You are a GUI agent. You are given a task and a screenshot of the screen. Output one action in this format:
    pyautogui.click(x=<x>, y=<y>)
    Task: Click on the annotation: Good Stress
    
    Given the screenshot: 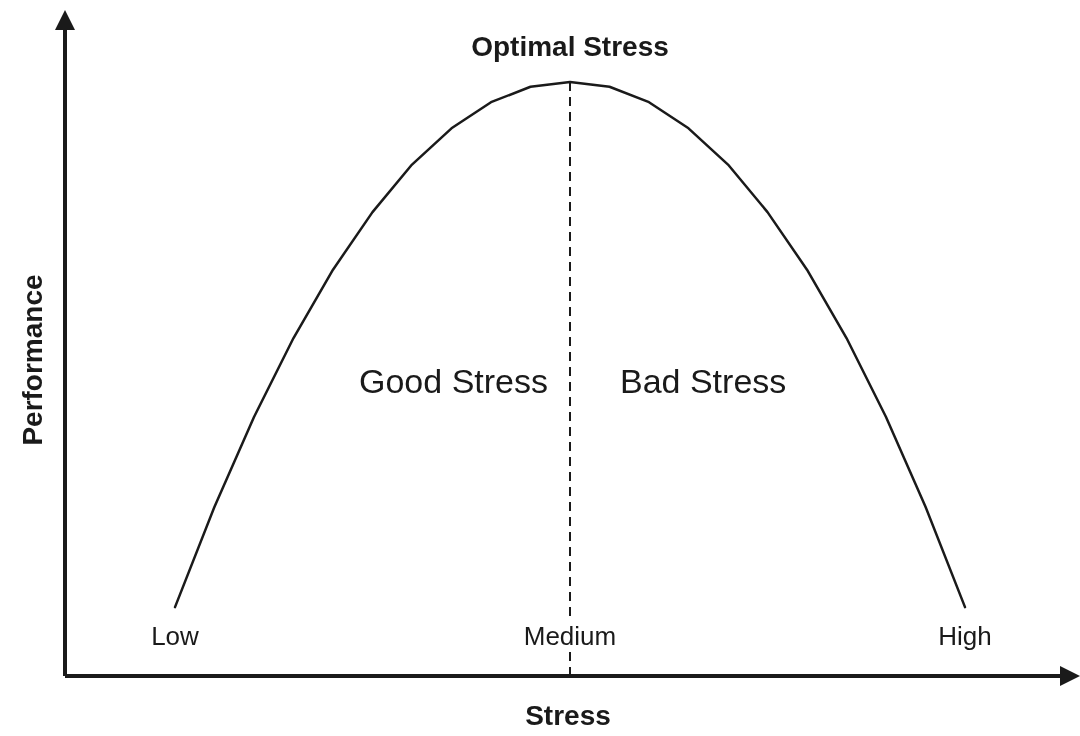 What is the action you would take?
    pyautogui.click(x=453, y=381)
    